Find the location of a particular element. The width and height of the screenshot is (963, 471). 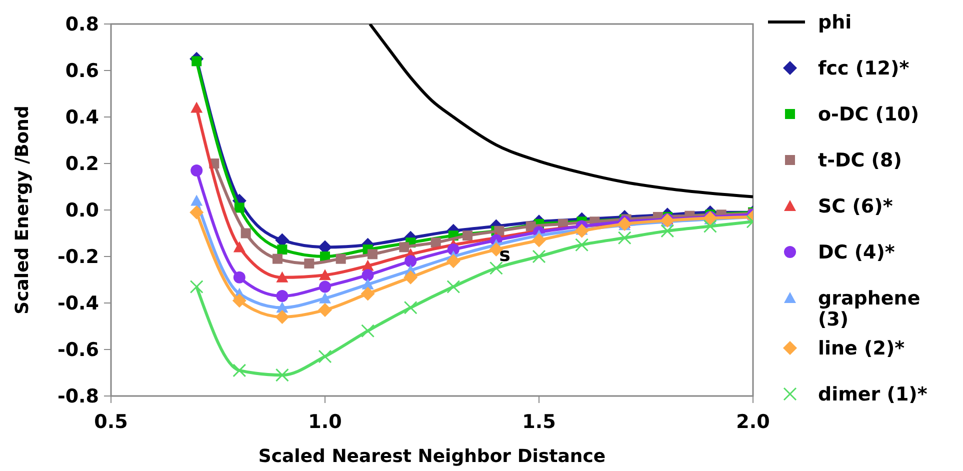

legend-label: t-DC (8) is located at coordinates (860, 161).